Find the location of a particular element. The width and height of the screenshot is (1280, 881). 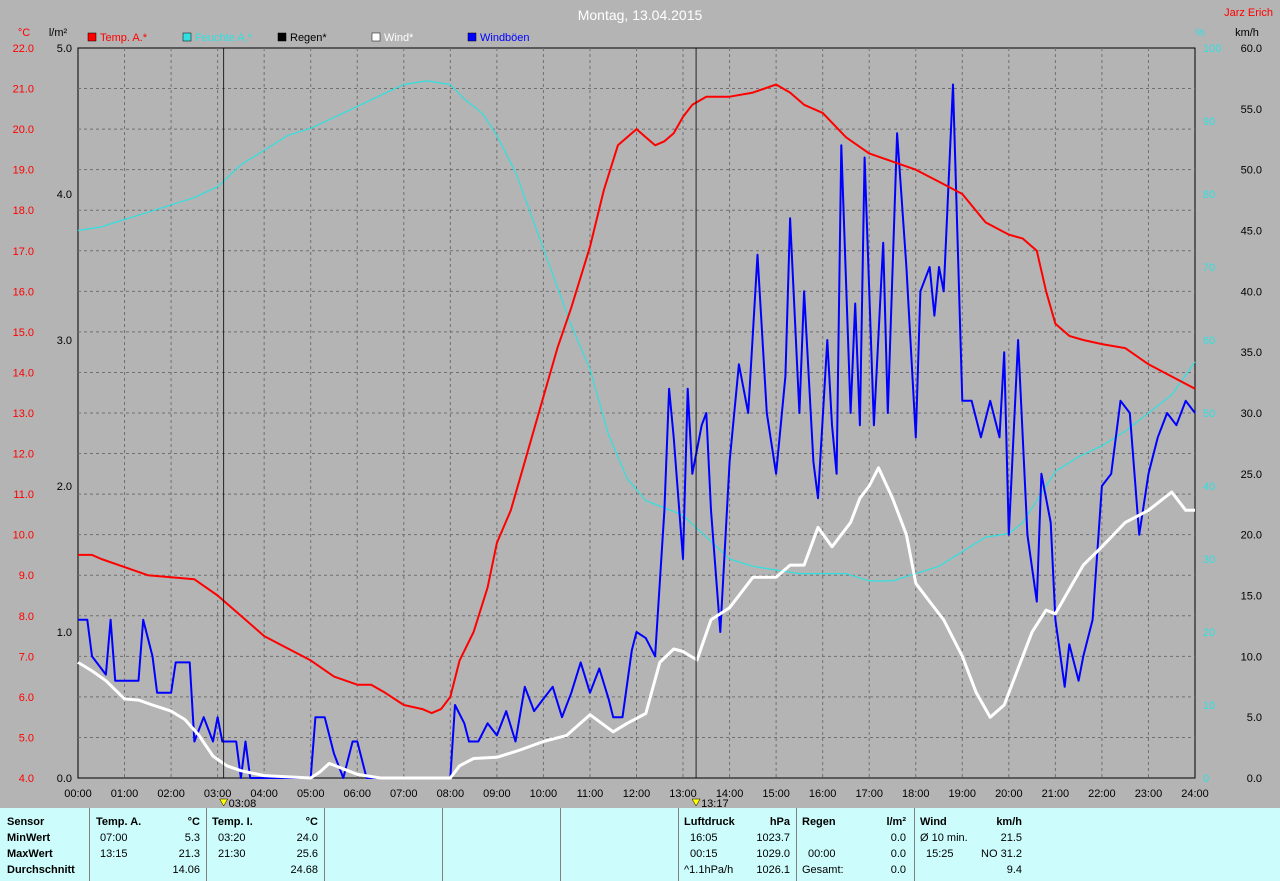

humidity-axis-unit: % is located at coordinates (1200, 33).